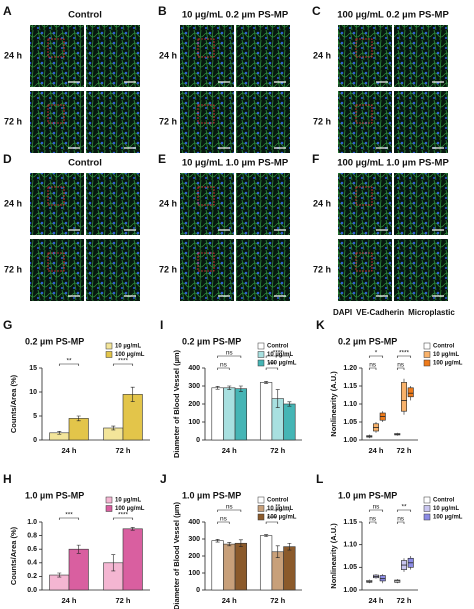 The height and width of the screenshot is (609, 474). What do you see at coordinates (235, 163) in the screenshot?
I see `panel-title: 10 µg/mL 1.0 µm PS-MP` at bounding box center [235, 163].